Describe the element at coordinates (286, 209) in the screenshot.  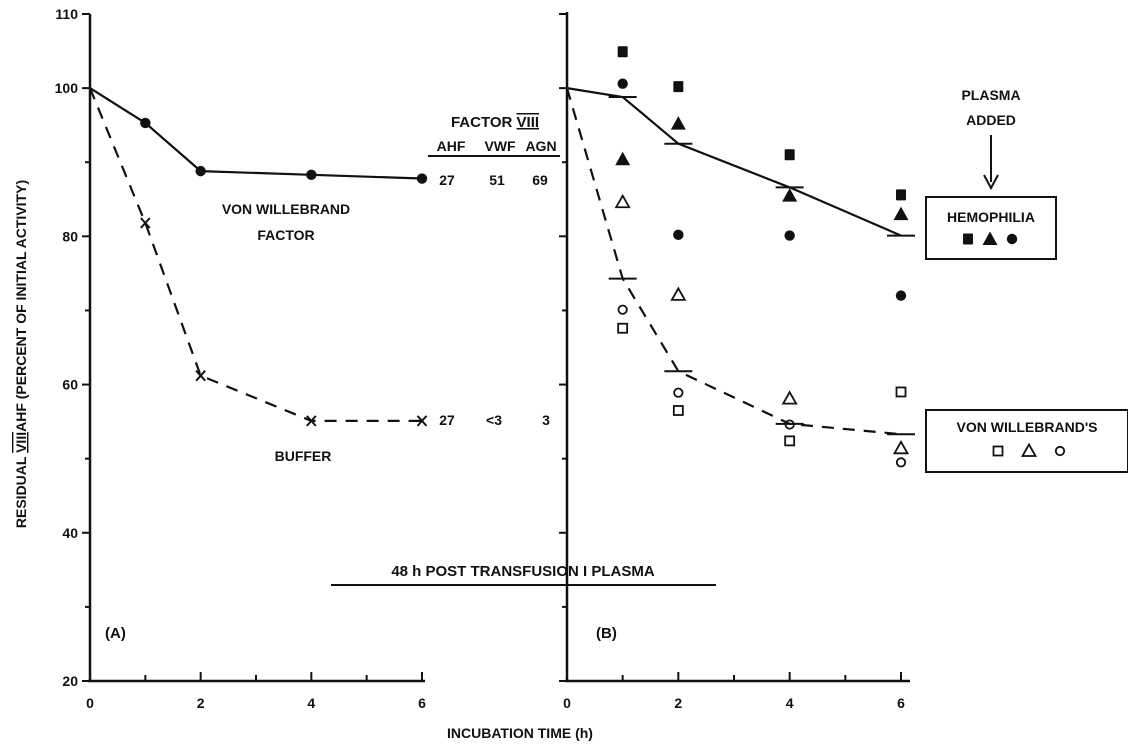
I see `vwf-series-label-line1: VON WILLEBRAND` at that location.